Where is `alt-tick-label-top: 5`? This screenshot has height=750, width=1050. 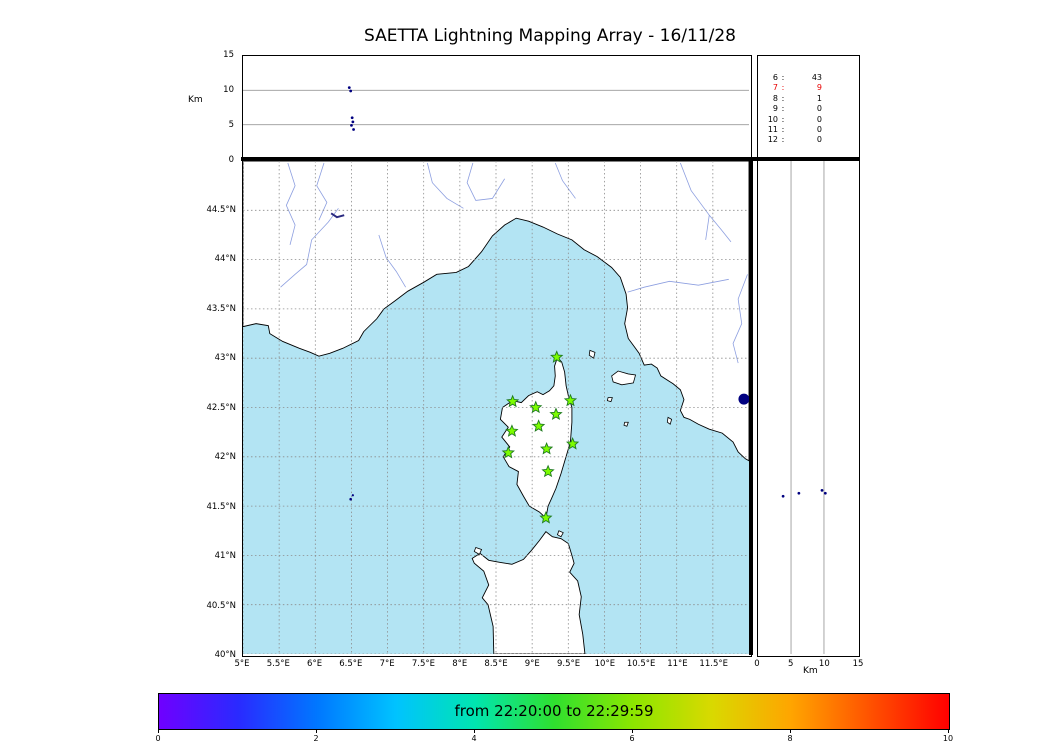
alt-tick-label-top: 5 is located at coordinates (231, 125).